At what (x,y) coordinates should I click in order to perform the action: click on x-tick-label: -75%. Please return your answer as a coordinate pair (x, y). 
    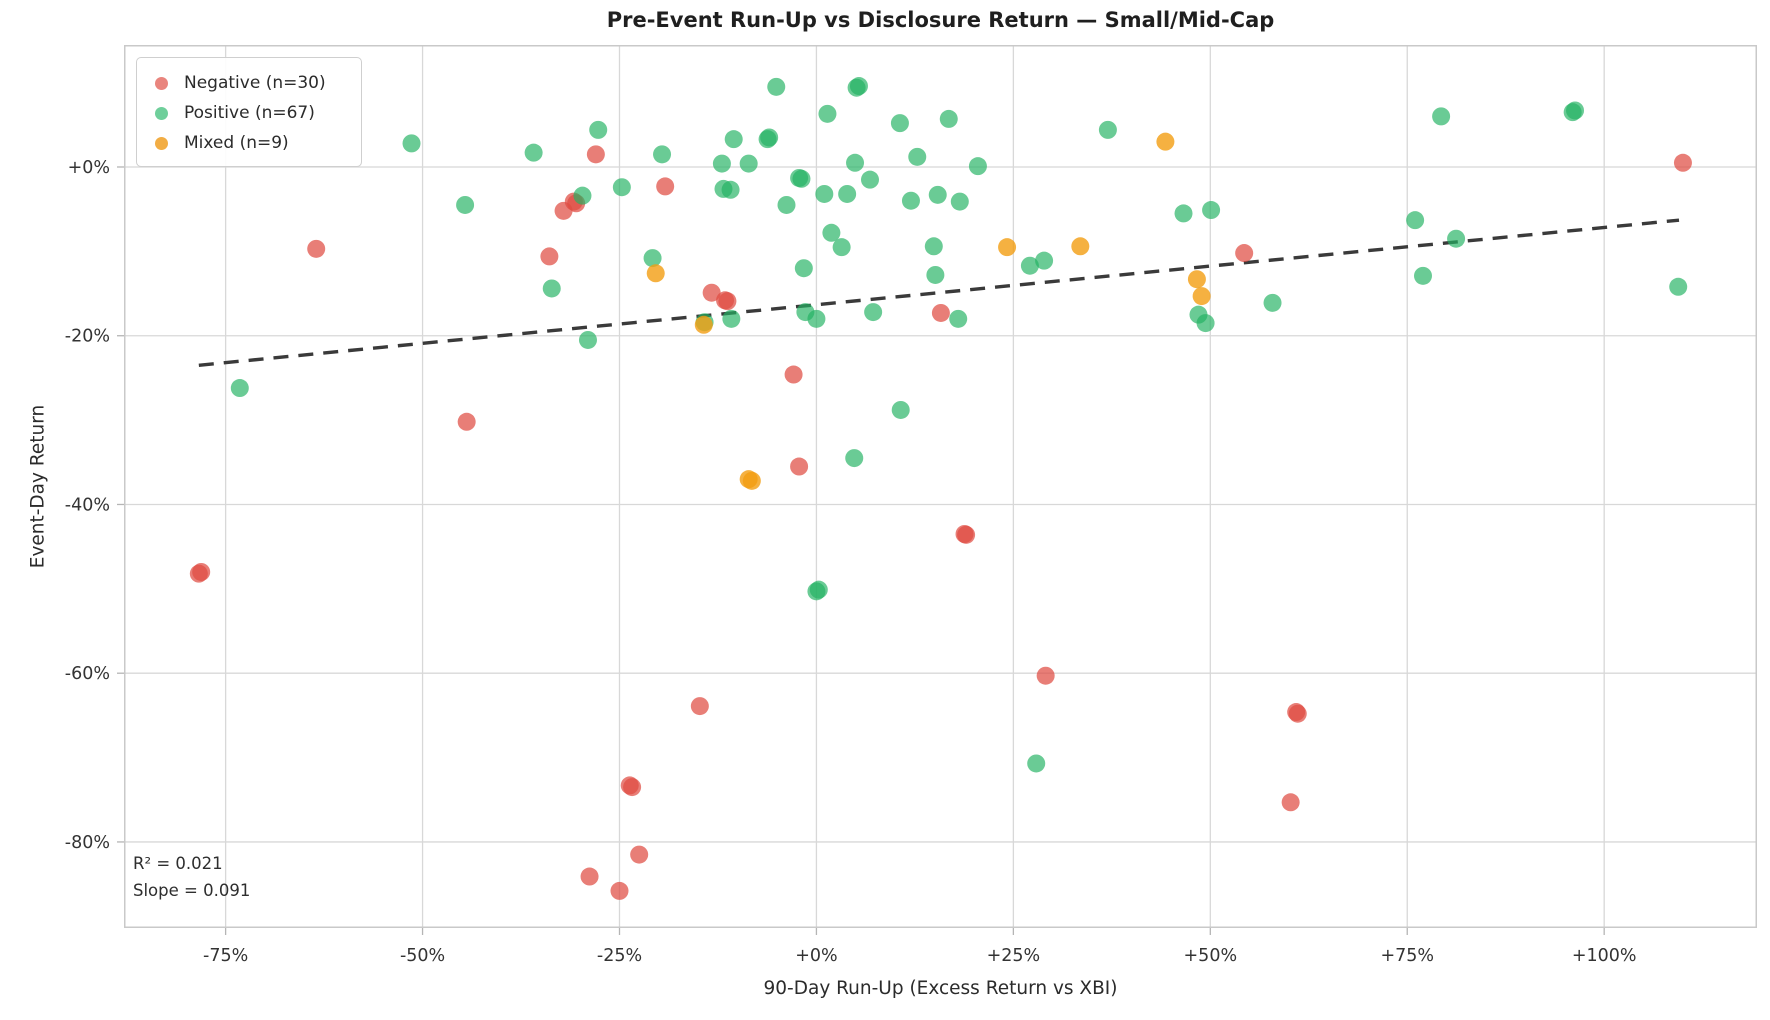
    Looking at the image, I should click on (225, 956).